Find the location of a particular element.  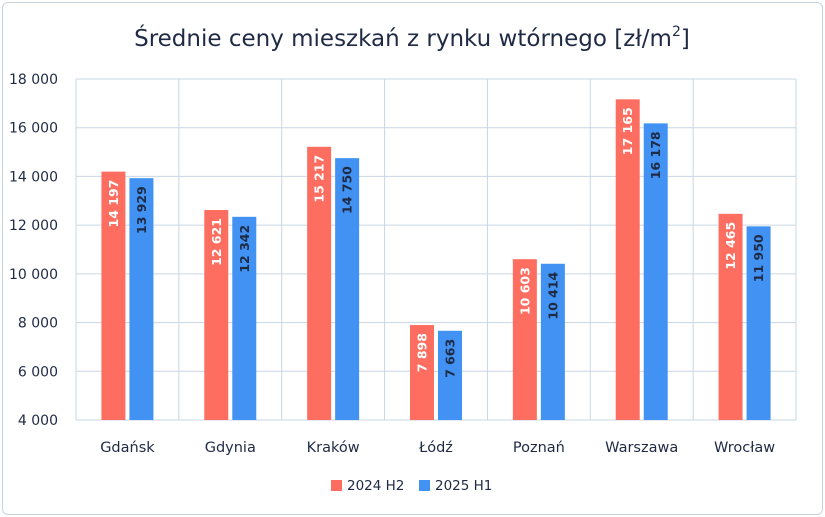

bar-value-label: 14 750 is located at coordinates (347, 190).